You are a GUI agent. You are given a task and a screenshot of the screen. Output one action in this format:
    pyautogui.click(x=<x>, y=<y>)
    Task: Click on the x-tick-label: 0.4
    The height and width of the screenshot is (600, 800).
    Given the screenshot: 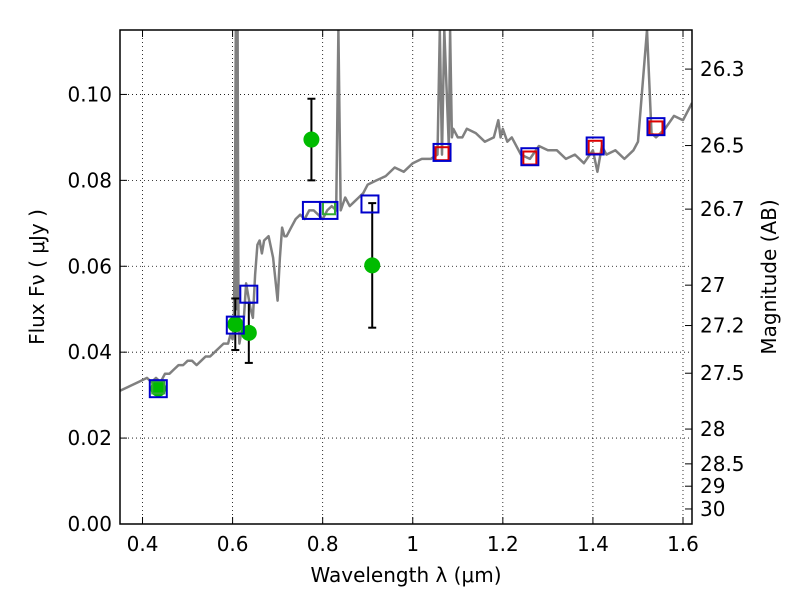 What is the action you would take?
    pyautogui.click(x=143, y=544)
    